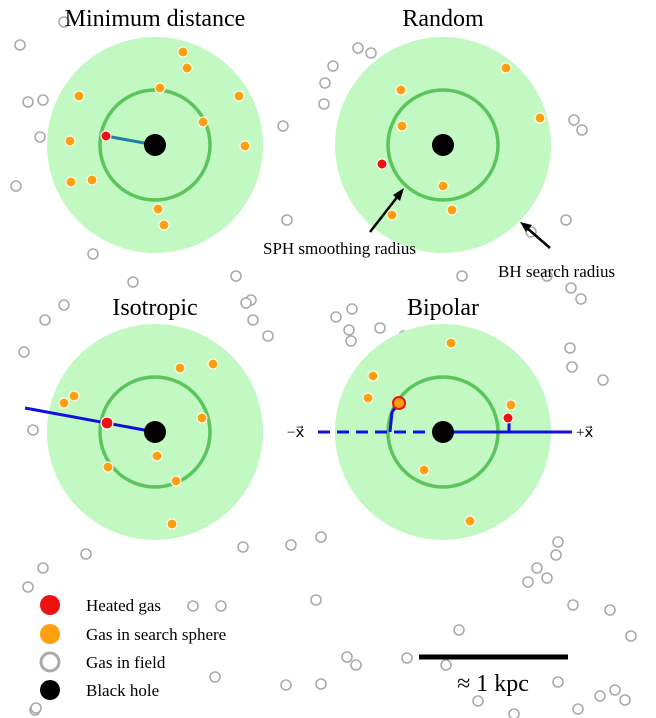  Describe the element at coordinates (50, 662) in the screenshot. I see `legend-field-gas-marker` at that location.